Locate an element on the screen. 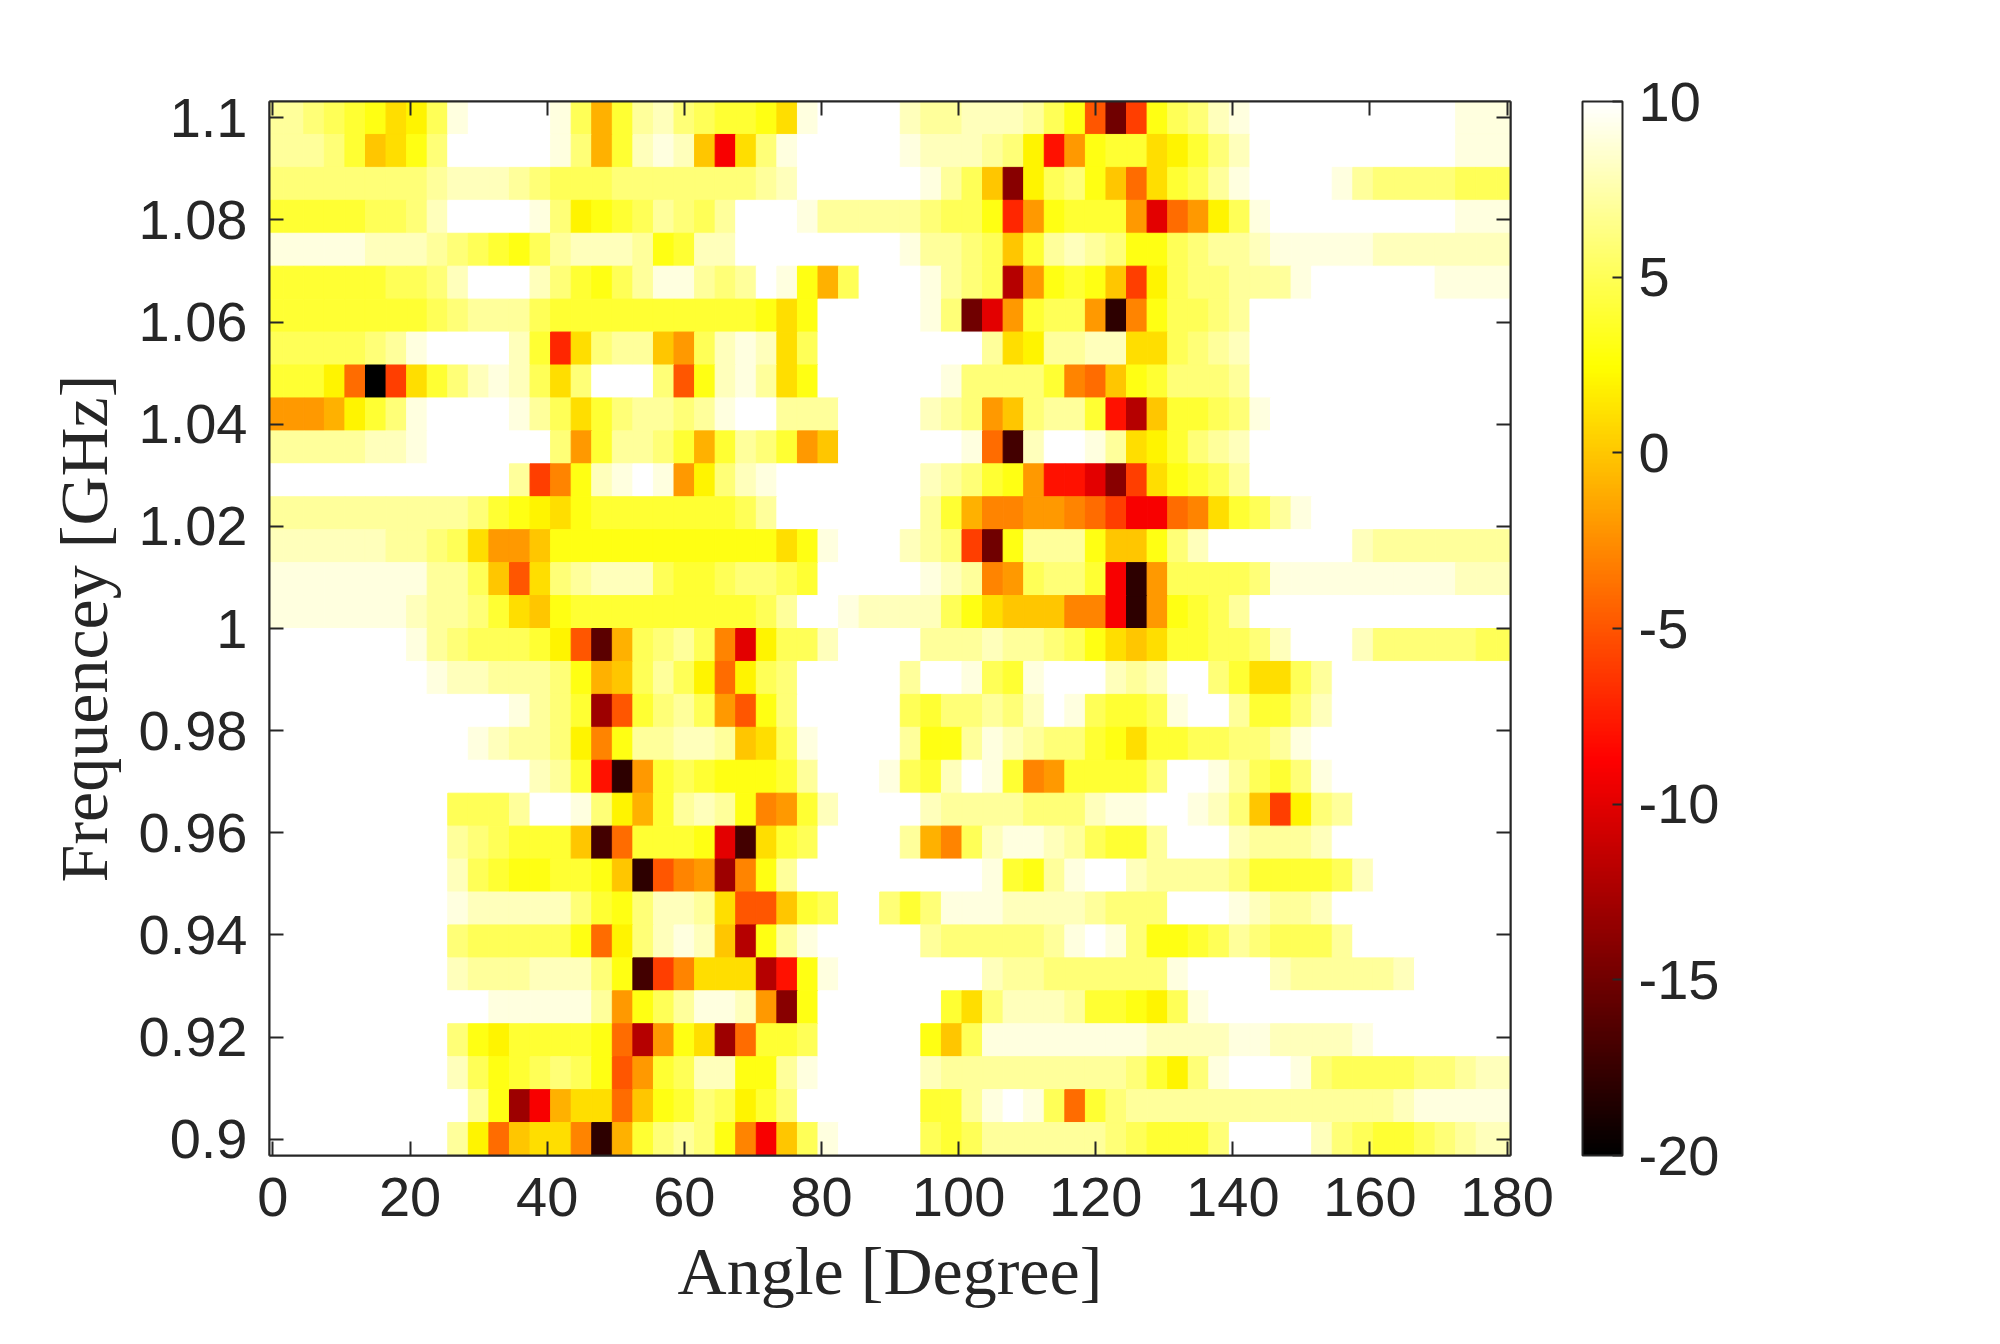 This screenshot has height=1344, width=2000. y-tick-label: 0.96 is located at coordinates (193, 832).